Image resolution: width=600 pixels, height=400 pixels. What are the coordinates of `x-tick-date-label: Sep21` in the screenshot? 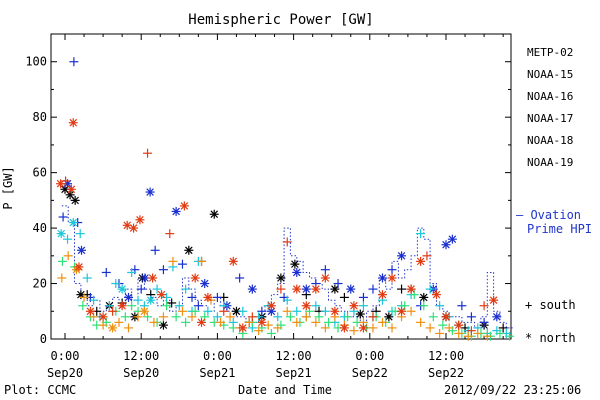 It's located at (294, 373).